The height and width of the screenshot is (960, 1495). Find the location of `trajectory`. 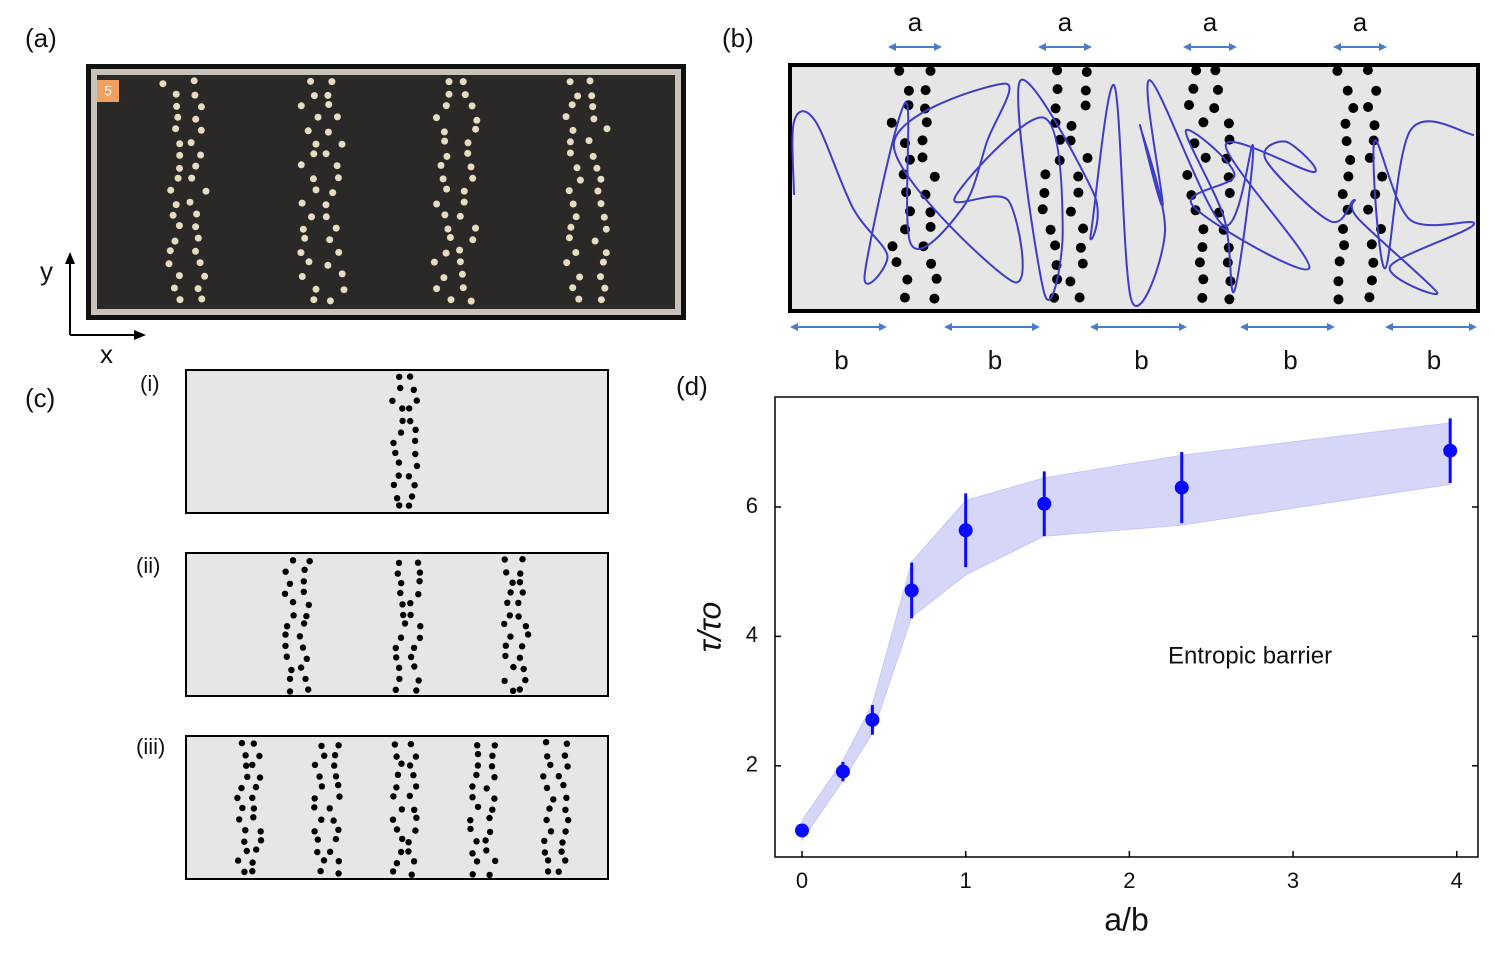

trajectory is located at coordinates (1133, 192).